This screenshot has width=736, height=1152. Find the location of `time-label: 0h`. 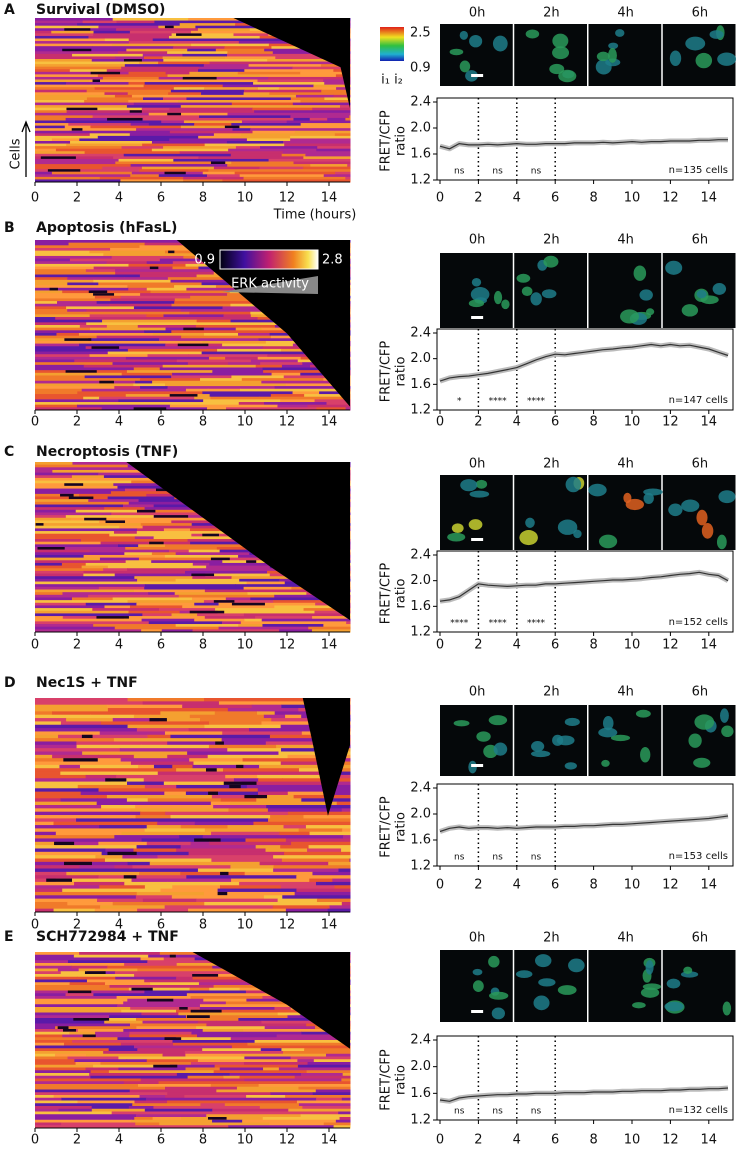

time-label: 0h is located at coordinates (477, 464).